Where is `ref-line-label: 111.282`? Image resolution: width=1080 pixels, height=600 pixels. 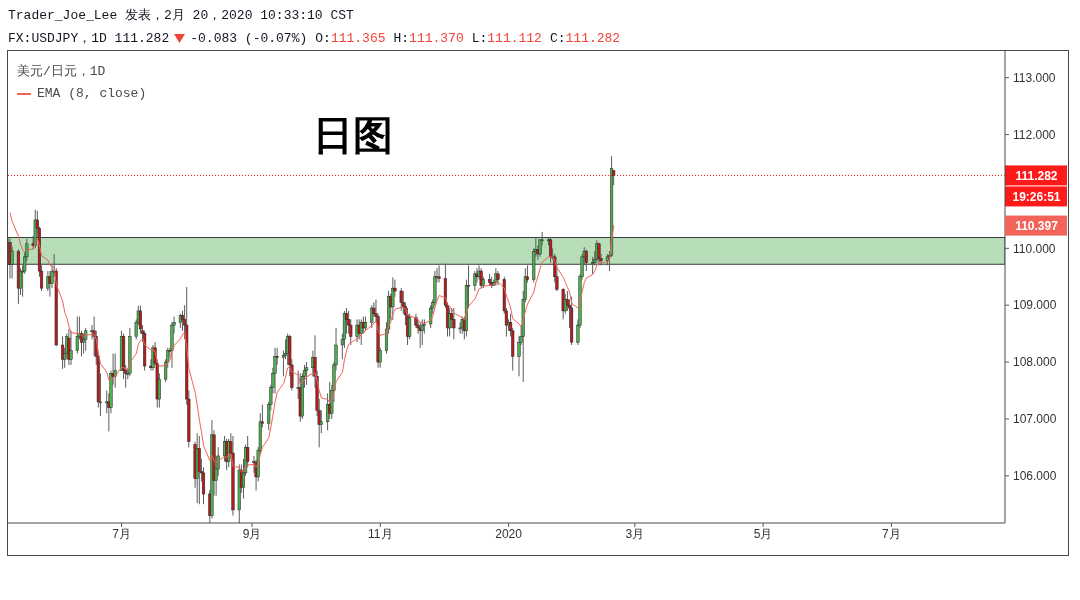
ref-line-label: 111.282 is located at coordinates (1036, 175).